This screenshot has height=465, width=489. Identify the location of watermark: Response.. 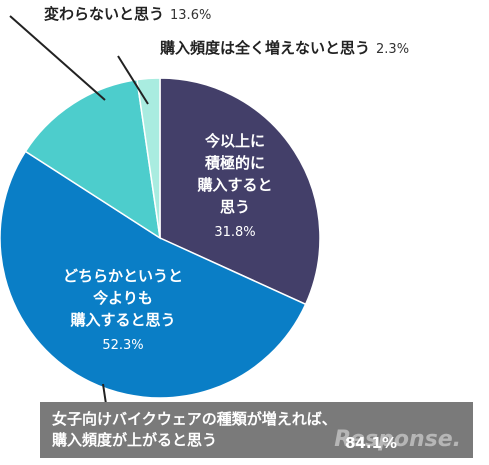
(397, 439).